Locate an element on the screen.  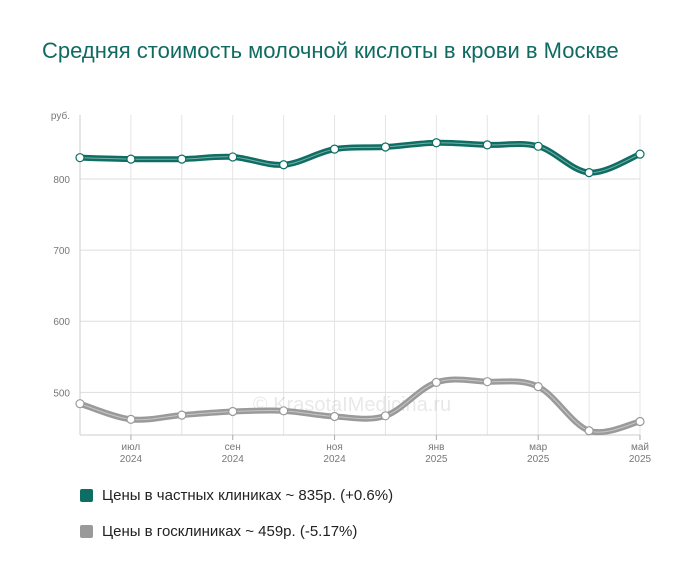
legend-item-private: Цены в частных клиниках ~ 835р. (+0.6%) is located at coordinates (236, 495).